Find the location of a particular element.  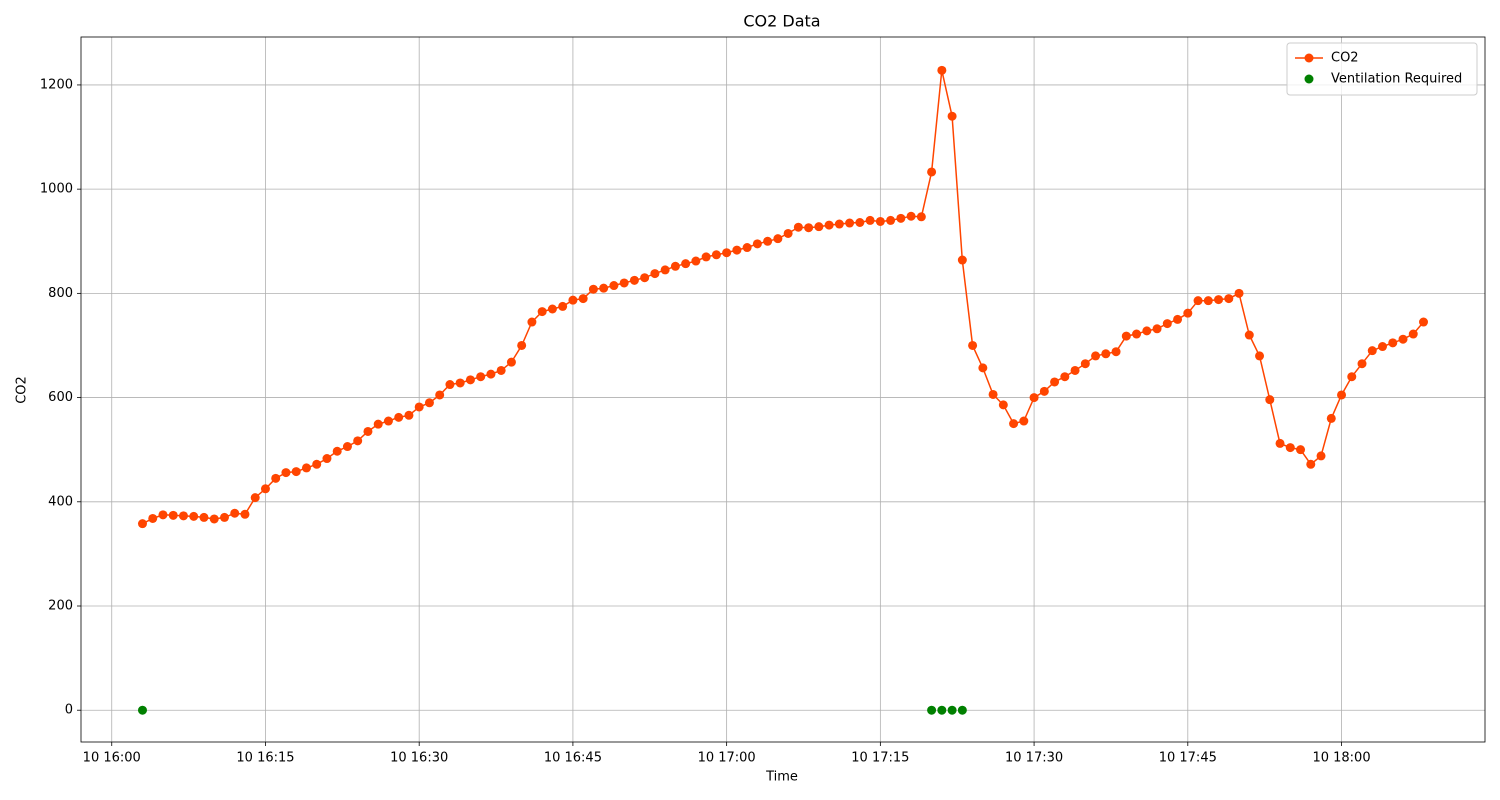

legend-label: CO2 is located at coordinates (1345, 58).